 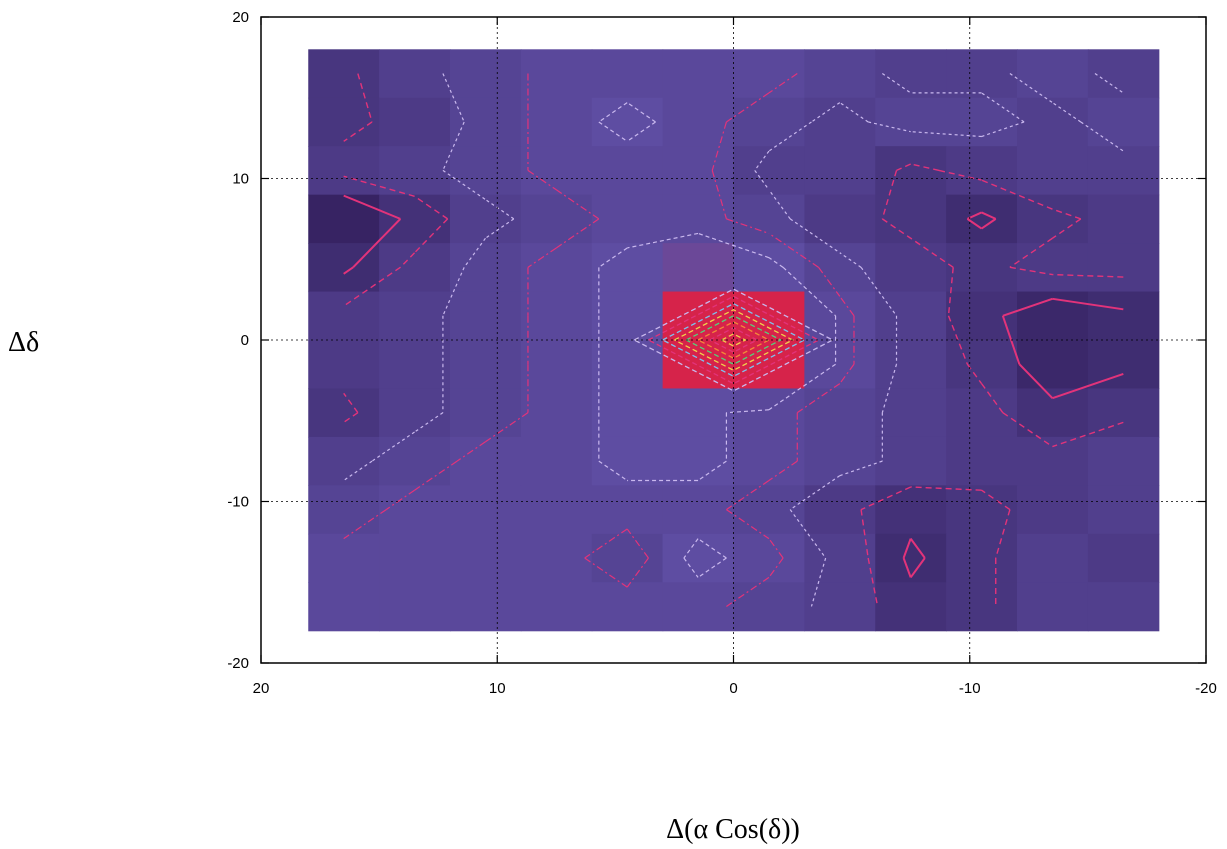 I want to click on y-tick-label: 20, so click(x=240, y=17).